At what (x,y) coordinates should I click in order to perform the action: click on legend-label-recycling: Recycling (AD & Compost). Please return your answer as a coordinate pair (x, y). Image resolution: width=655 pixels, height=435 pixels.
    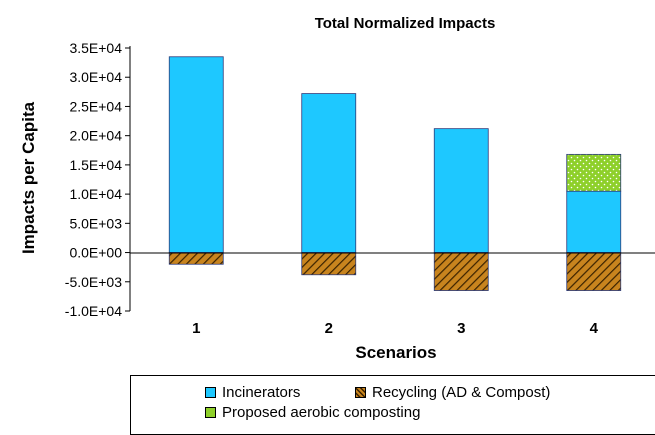
    Looking at the image, I should click on (461, 392).